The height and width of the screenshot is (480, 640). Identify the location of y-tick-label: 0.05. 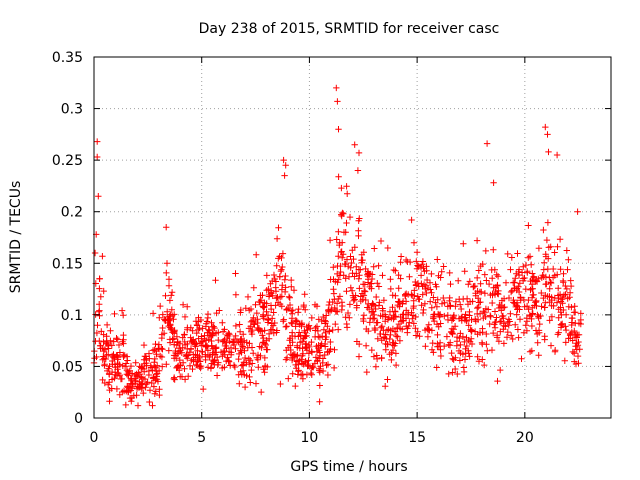
(67, 367).